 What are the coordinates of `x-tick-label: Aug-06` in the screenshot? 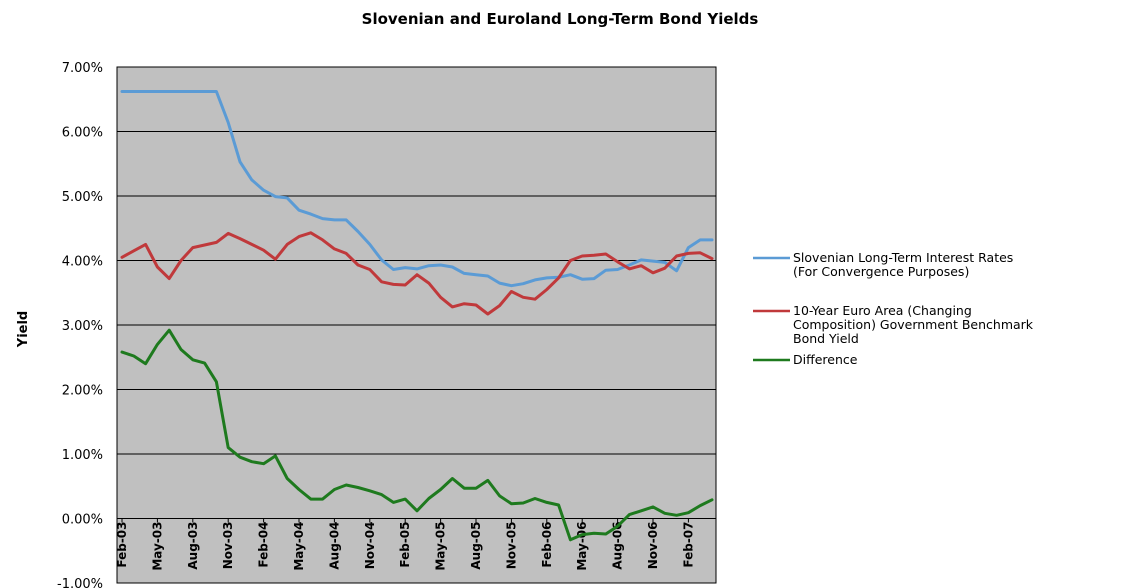 It's located at (618, 546).